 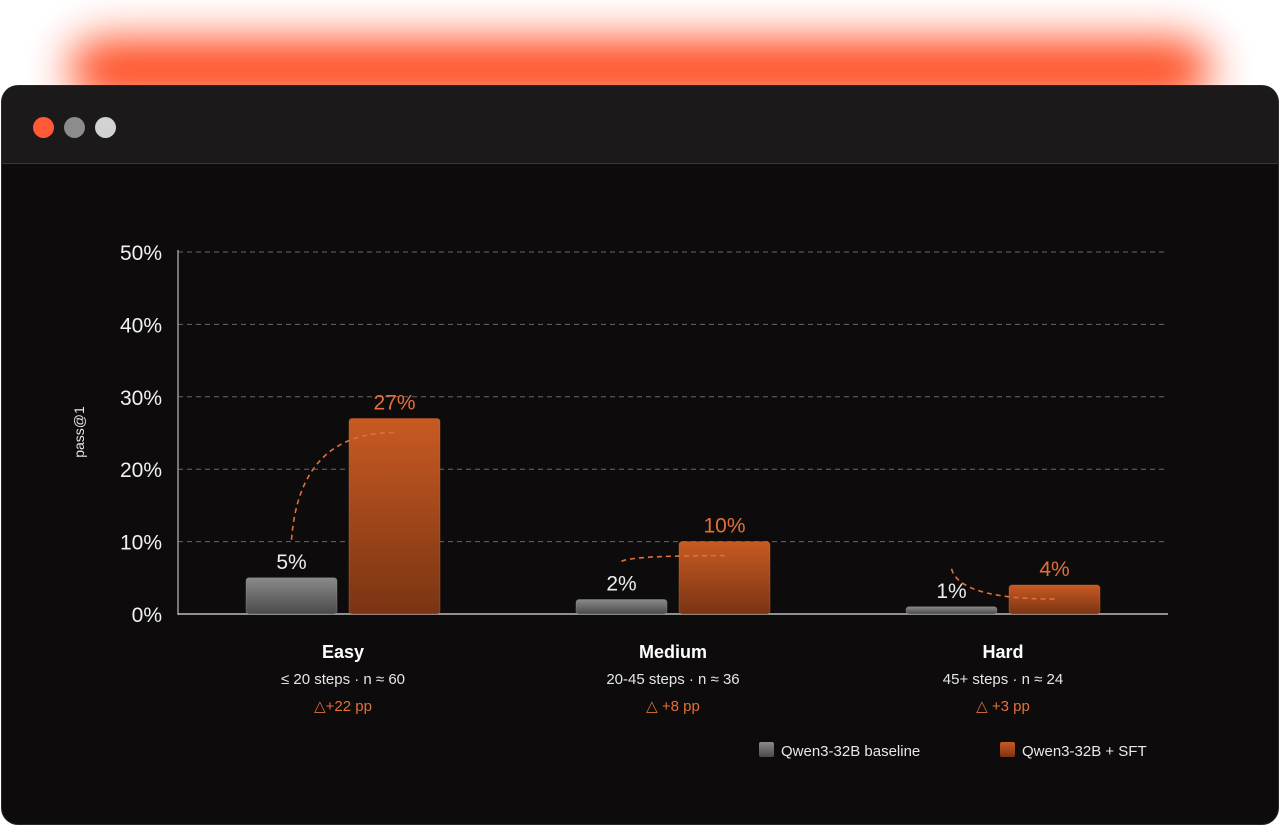 What do you see at coordinates (147, 615) in the screenshot?
I see `y-tick-label: 0%` at bounding box center [147, 615].